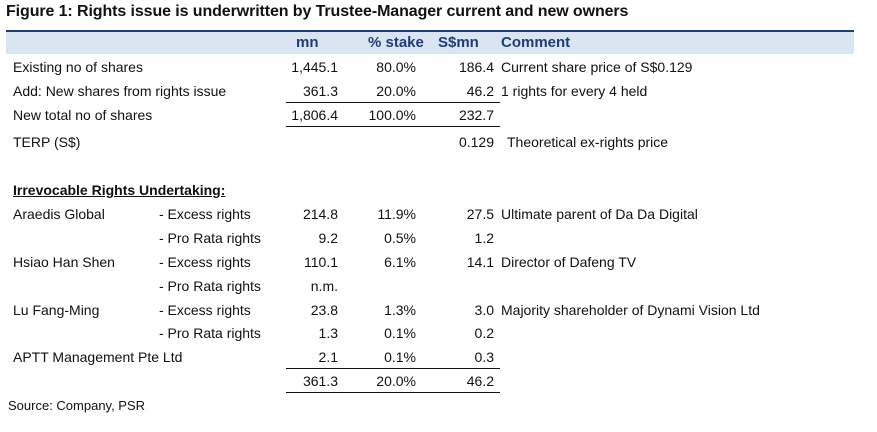 This screenshot has height=432, width=877. Describe the element at coordinates (476, 115) in the screenshot. I see `cell-sgd: 232.7` at that location.